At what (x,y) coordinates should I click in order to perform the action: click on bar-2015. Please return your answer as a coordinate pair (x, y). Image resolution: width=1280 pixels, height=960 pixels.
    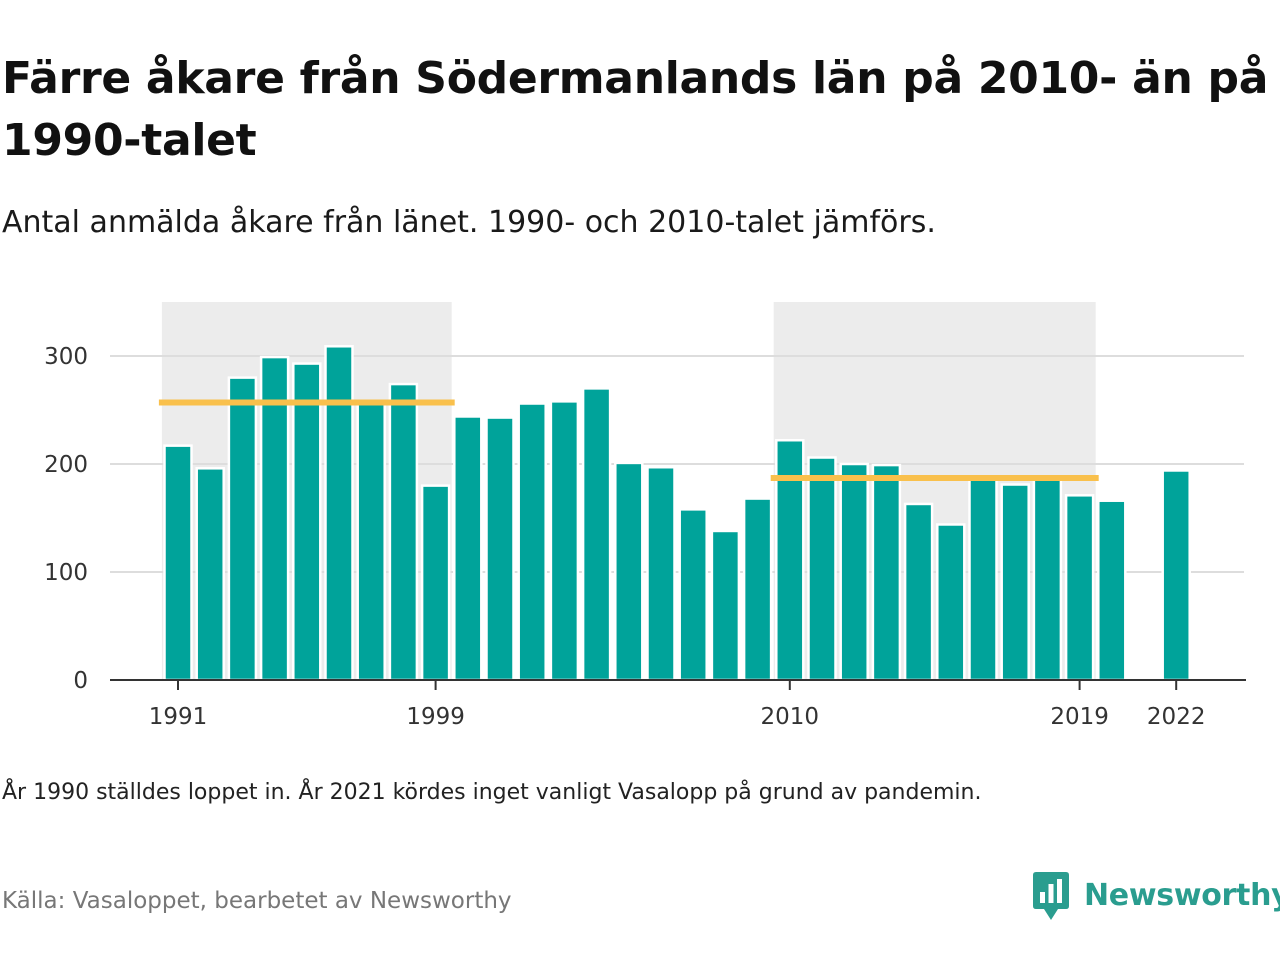
    Looking at the image, I should click on (951, 602).